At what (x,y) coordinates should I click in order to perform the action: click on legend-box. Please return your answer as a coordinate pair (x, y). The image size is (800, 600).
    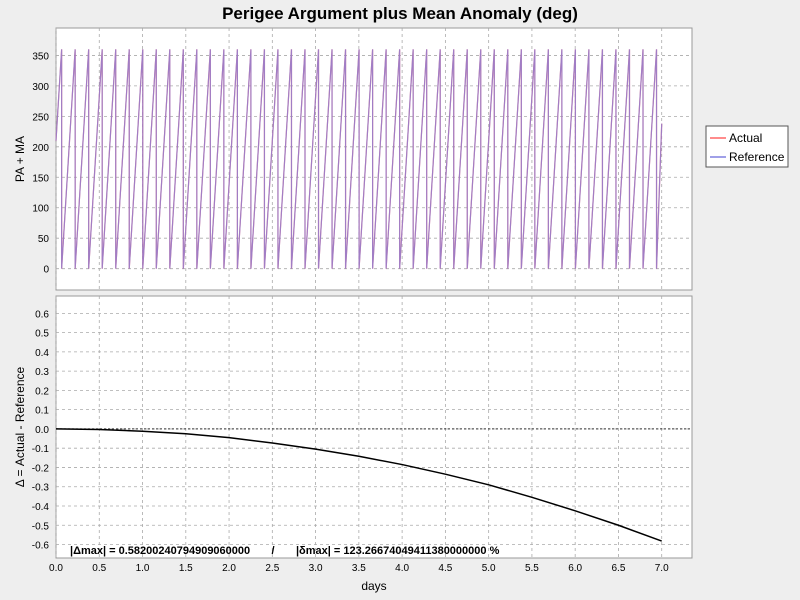
    Looking at the image, I should click on (747, 146).